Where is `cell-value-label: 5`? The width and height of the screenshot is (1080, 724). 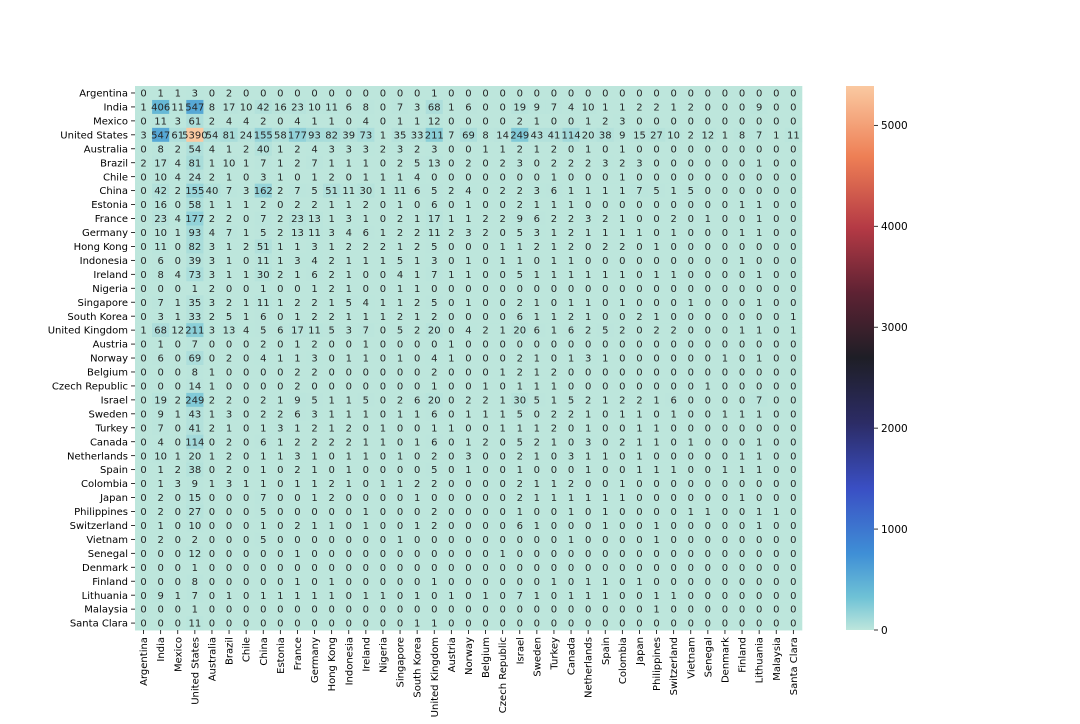
cell-value-label: 5 is located at coordinates (263, 233).